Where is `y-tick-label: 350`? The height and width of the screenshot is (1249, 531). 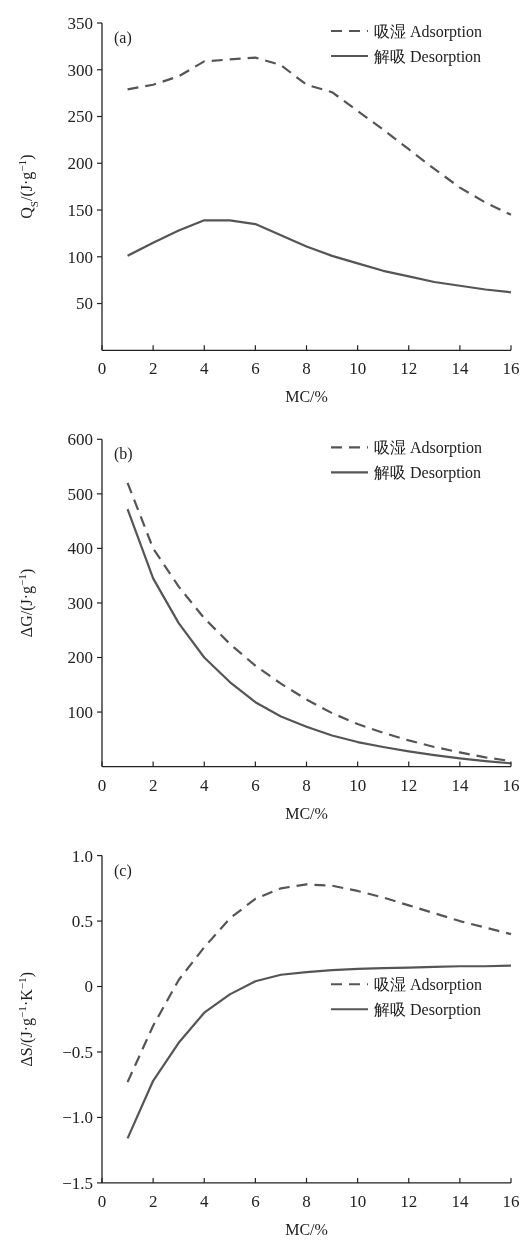
y-tick-label: 350 is located at coordinates (80, 23).